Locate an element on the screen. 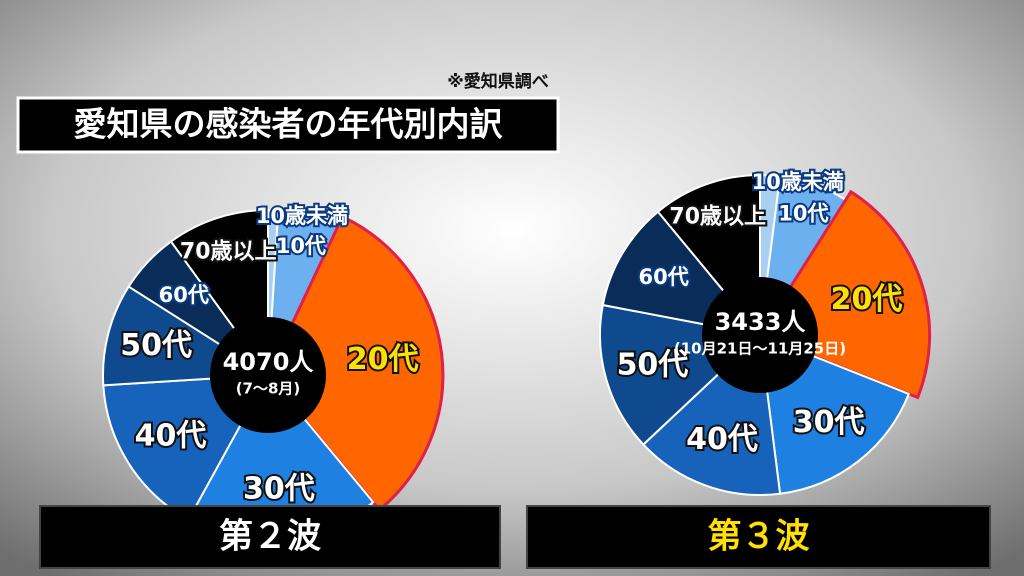 This screenshot has height=576, width=1024. total-label: 4070人 is located at coordinates (268, 362).